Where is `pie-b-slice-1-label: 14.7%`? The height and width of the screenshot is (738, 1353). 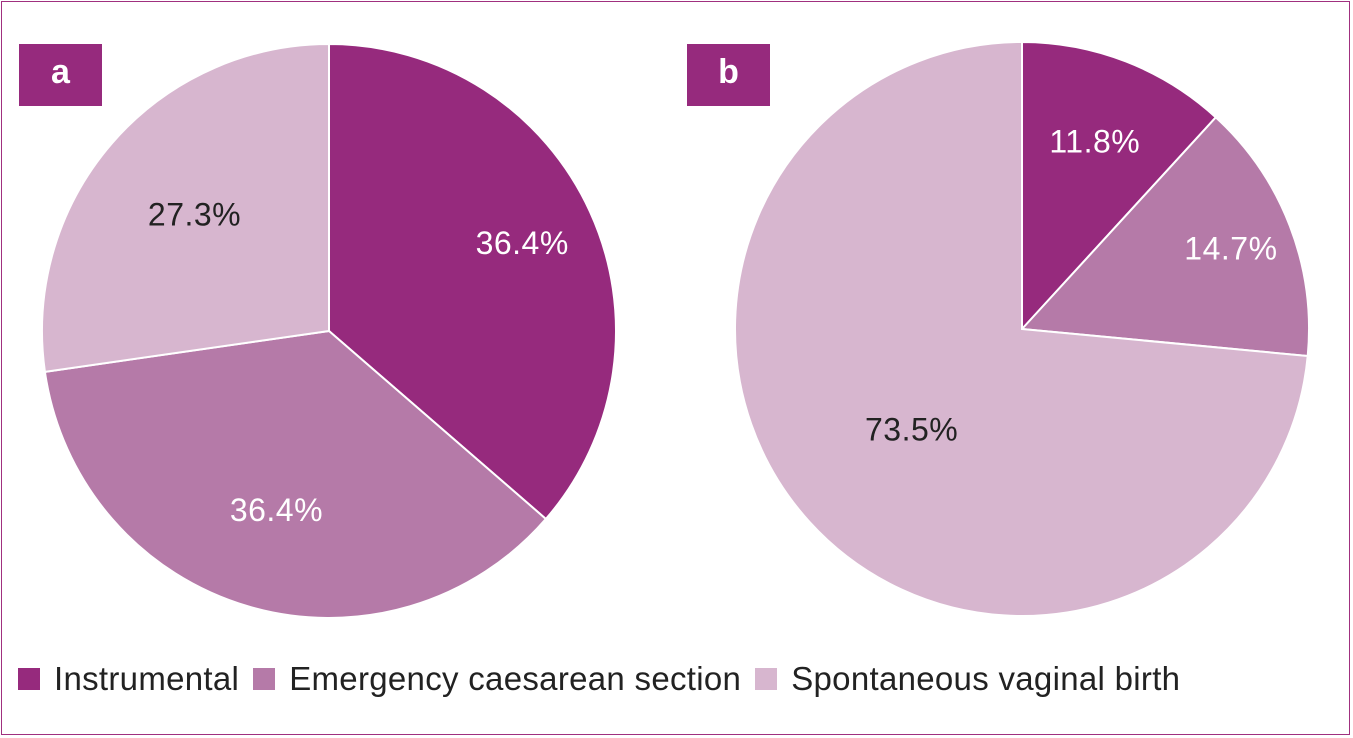 pie-b-slice-1-label: 14.7% is located at coordinates (1230, 249).